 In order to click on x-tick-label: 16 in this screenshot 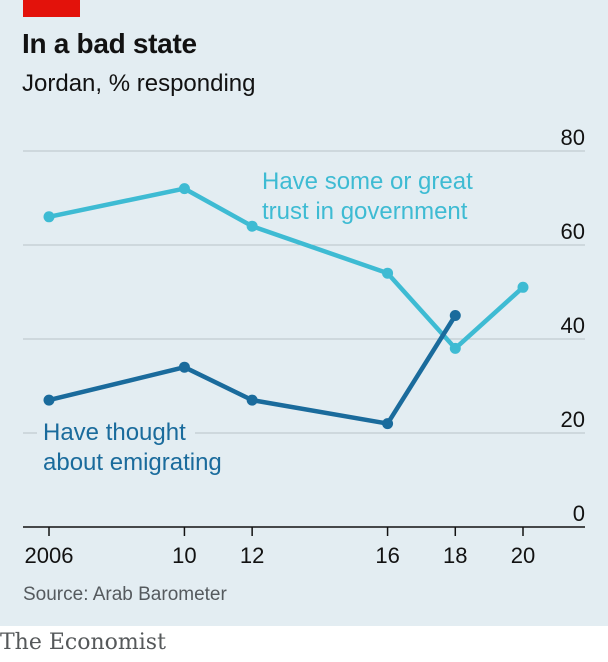, I will do `click(387, 555)`.